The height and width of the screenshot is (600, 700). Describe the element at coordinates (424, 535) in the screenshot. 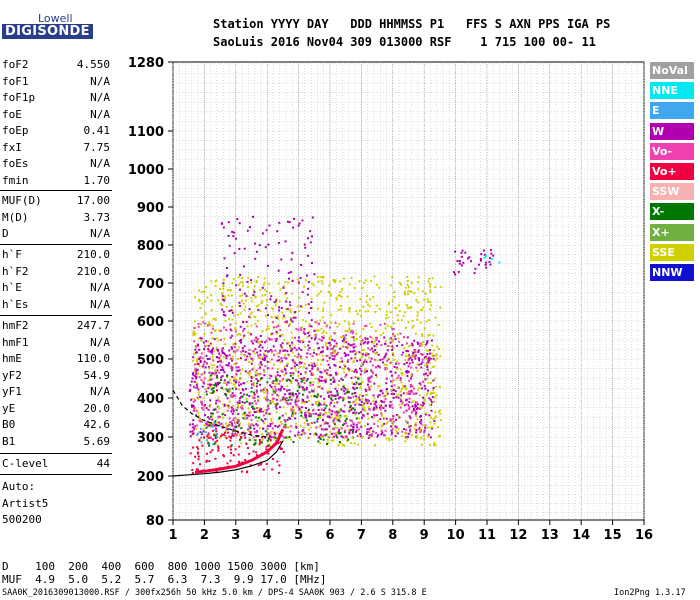

I see `x-tick-label: 9` at that location.